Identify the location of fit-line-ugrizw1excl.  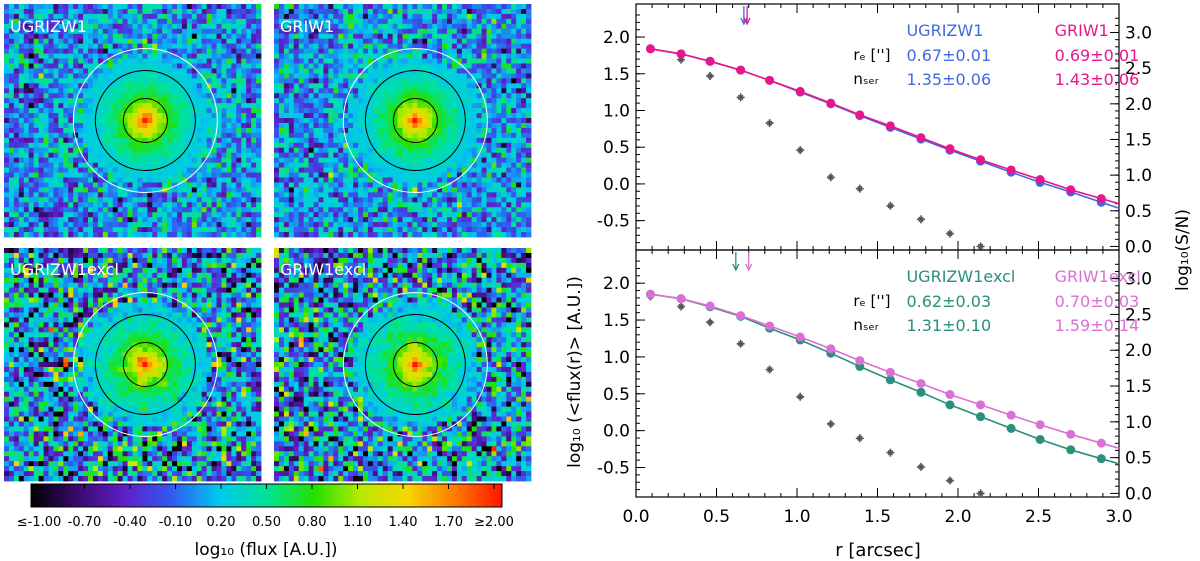
(885, 379).